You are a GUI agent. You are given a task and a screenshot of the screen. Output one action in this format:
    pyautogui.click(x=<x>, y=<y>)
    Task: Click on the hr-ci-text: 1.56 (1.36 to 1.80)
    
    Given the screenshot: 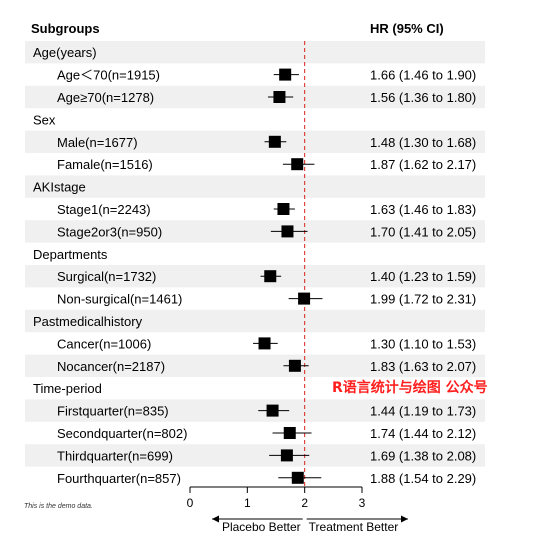 What is the action you would take?
    pyautogui.click(x=423, y=97)
    